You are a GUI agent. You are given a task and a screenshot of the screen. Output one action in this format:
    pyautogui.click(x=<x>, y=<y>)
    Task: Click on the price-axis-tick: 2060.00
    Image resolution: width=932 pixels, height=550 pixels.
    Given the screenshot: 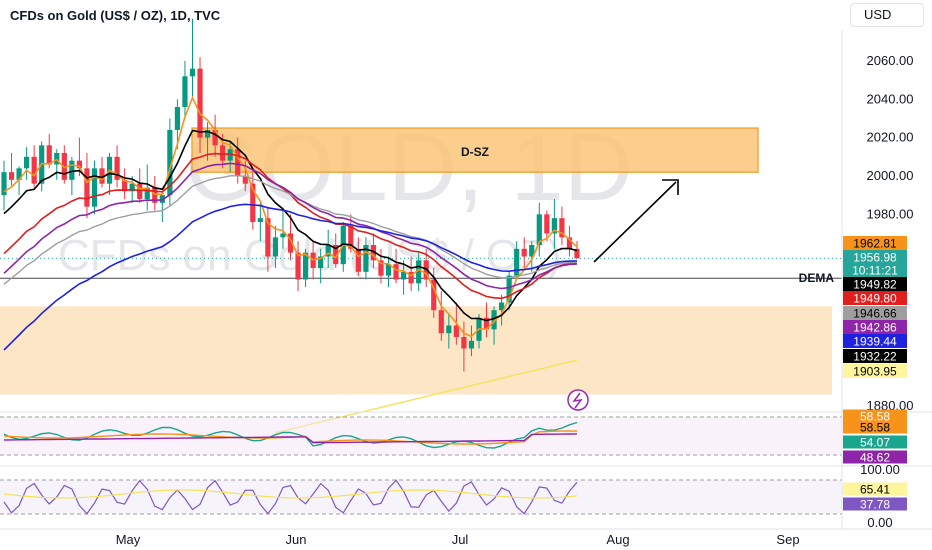 What is the action you would take?
    pyautogui.click(x=890, y=60)
    